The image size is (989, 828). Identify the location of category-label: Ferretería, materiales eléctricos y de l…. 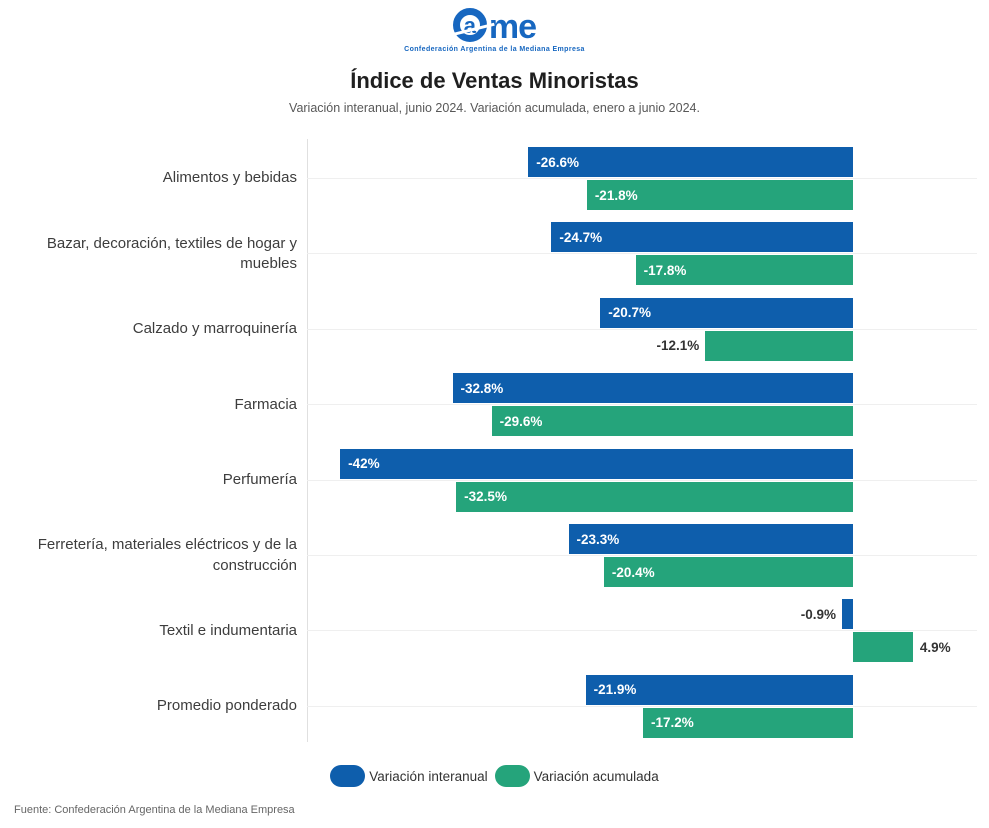
(167, 555).